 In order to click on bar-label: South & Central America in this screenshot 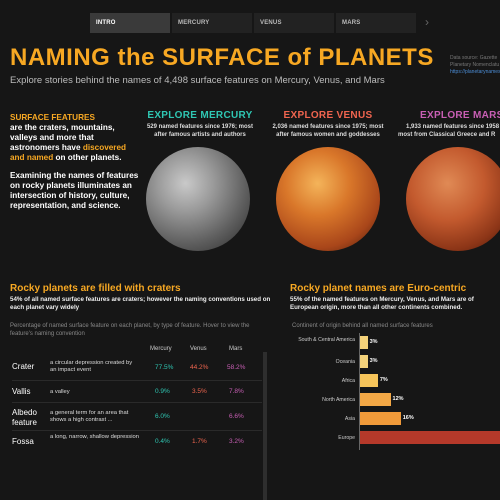, I will do `click(326, 340)`.